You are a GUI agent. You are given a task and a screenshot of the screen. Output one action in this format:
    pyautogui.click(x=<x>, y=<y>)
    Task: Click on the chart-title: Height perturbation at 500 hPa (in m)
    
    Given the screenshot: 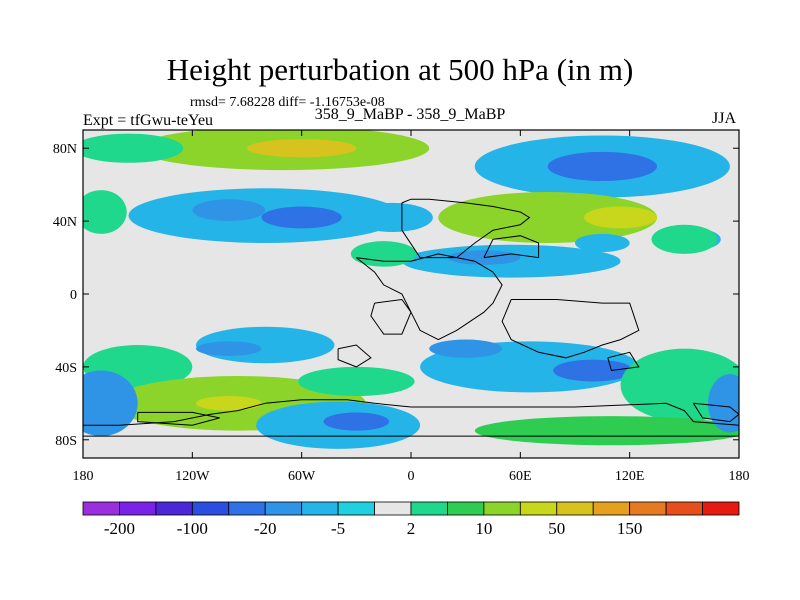 What is the action you would take?
    pyautogui.click(x=400, y=69)
    